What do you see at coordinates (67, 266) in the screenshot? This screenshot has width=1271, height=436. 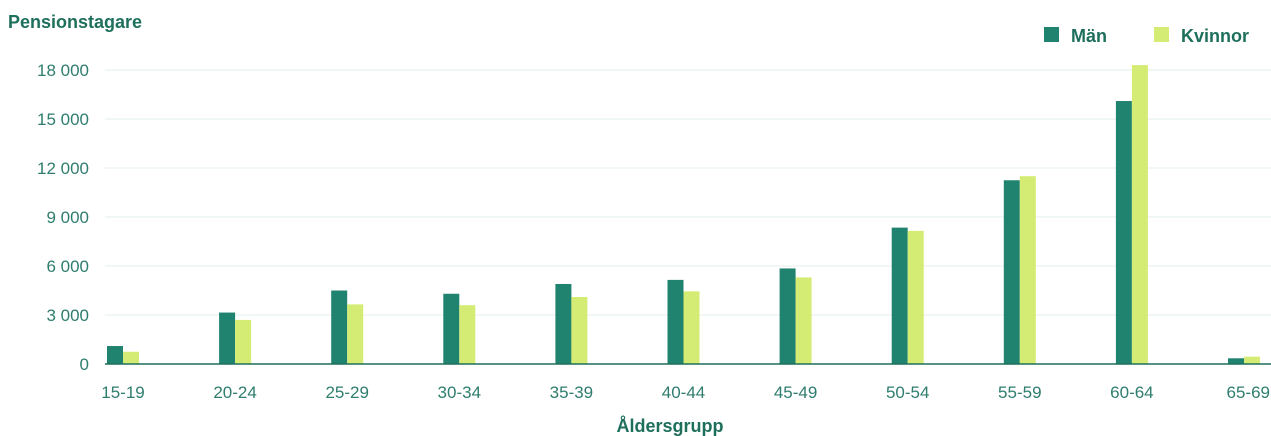 I see `y-tick-label: 6 000` at bounding box center [67, 266].